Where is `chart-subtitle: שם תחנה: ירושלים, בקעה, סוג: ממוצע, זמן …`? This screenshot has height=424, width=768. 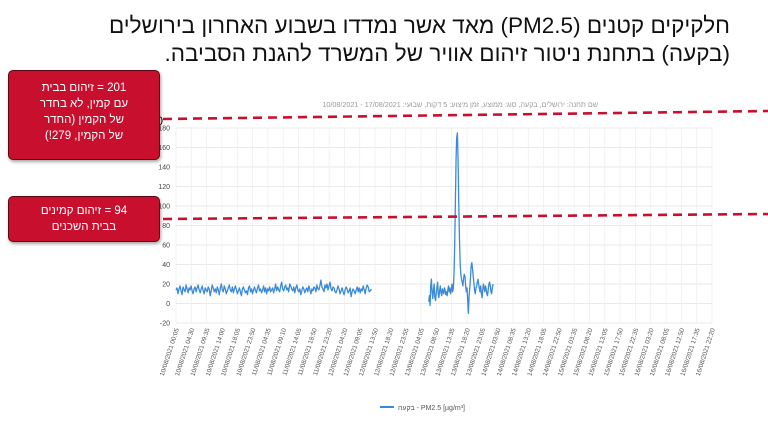 chart-subtitle: שם תחנה: ירושלים, בקעה, סוג: ממוצע, זמן … is located at coordinates (460, 104).